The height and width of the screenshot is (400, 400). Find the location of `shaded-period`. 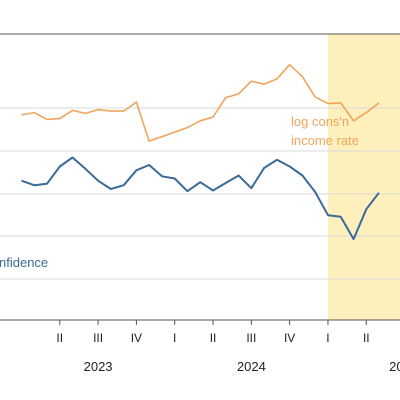

shaded-period is located at coordinates (363, 177).